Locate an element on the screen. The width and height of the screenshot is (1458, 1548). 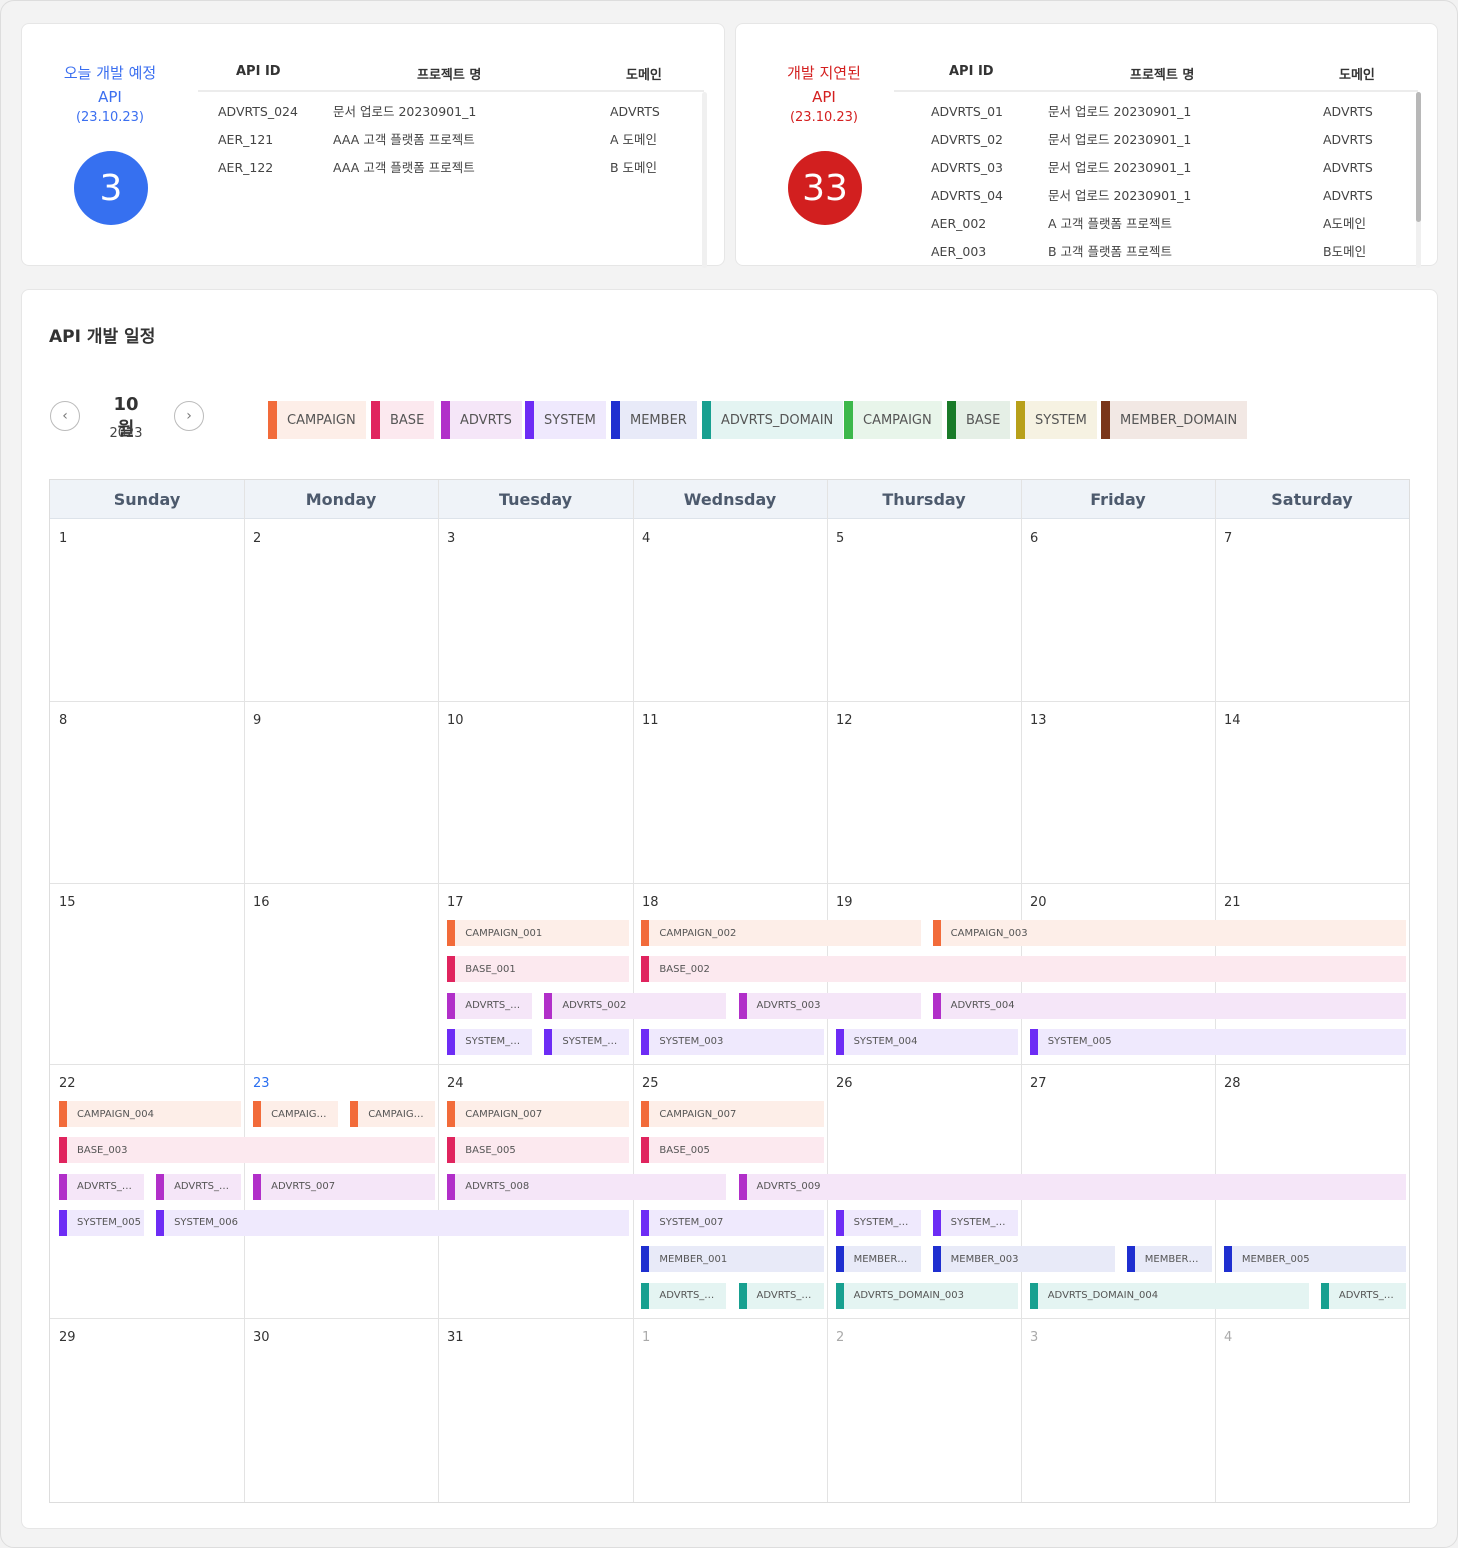
event-bar: MEMBER_001 is located at coordinates (732, 1259).